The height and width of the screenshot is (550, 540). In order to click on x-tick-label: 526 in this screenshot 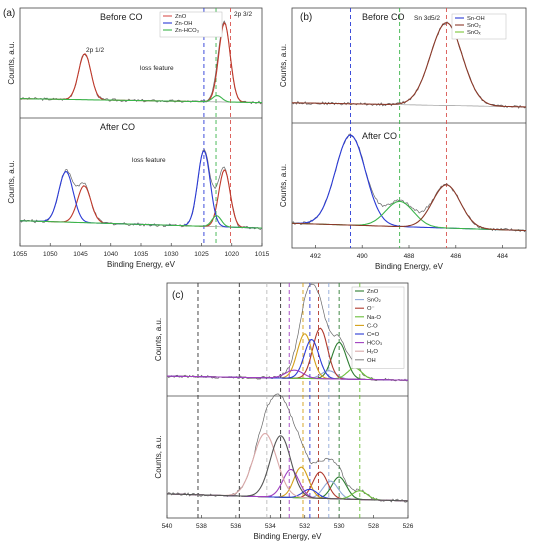, I will do `click(408, 526)`.